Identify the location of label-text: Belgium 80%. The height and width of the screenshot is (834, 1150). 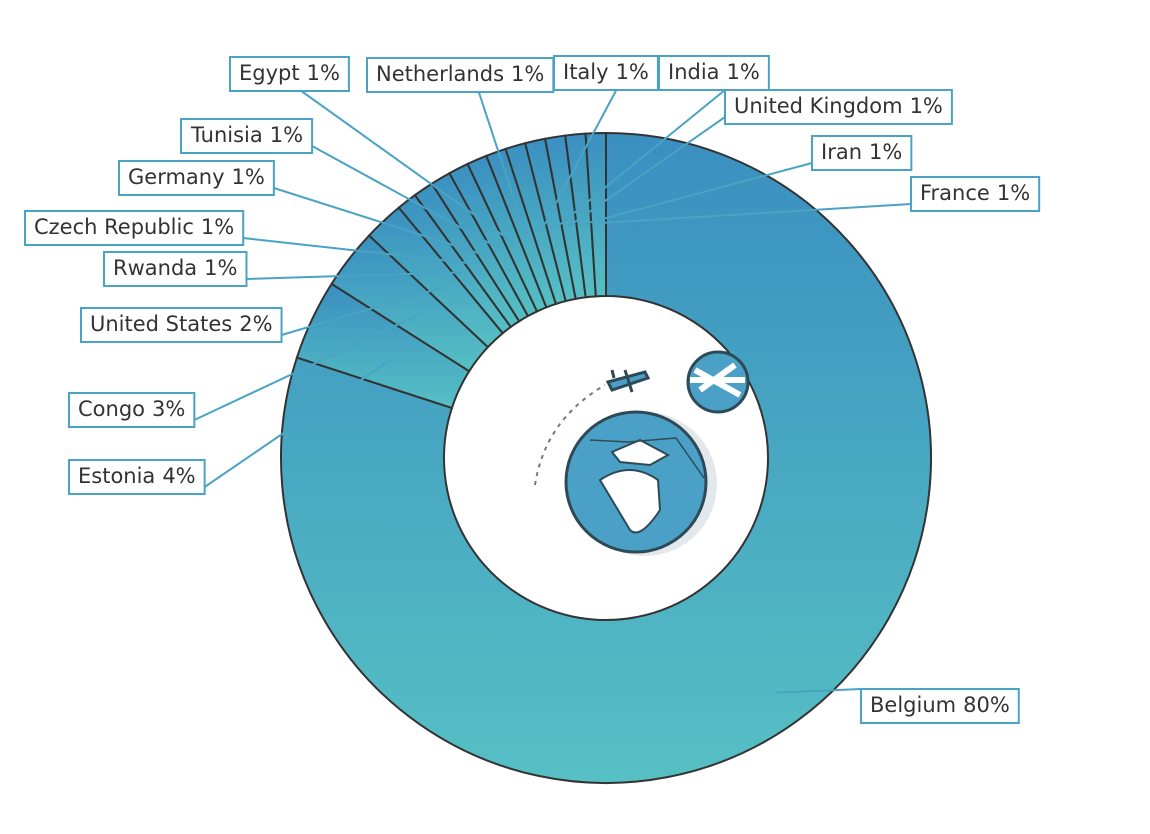
(940, 705).